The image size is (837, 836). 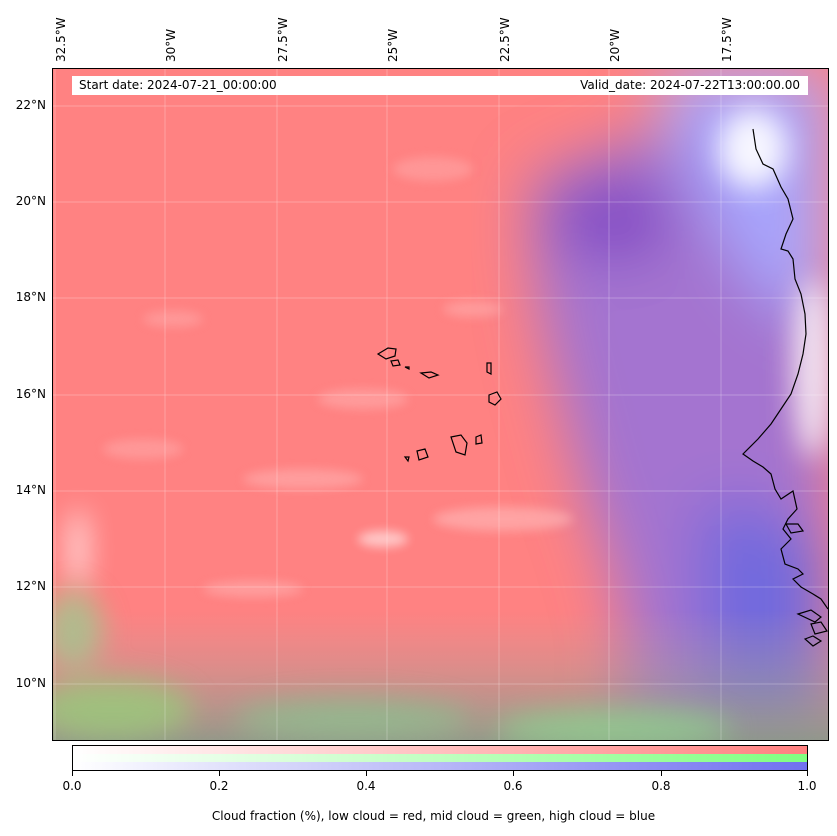 I want to click on lon-label-17-5w: 17.5°W, so click(x=727, y=39).